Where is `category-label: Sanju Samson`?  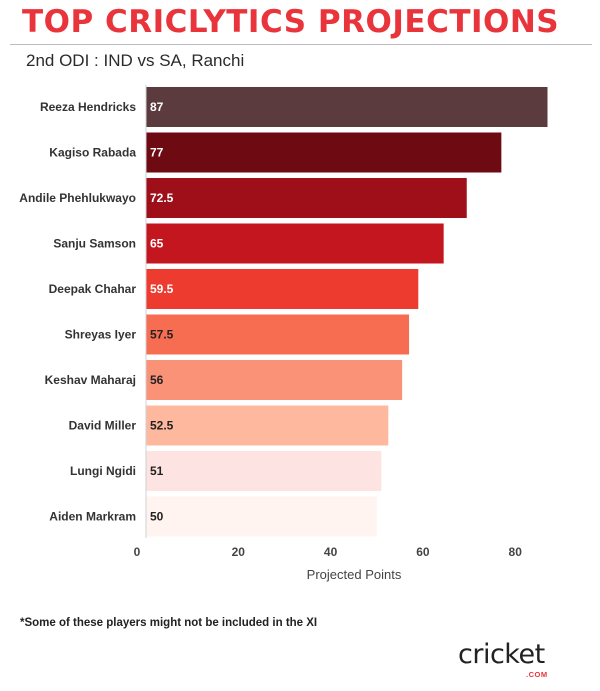 category-label: Sanju Samson is located at coordinates (94, 244).